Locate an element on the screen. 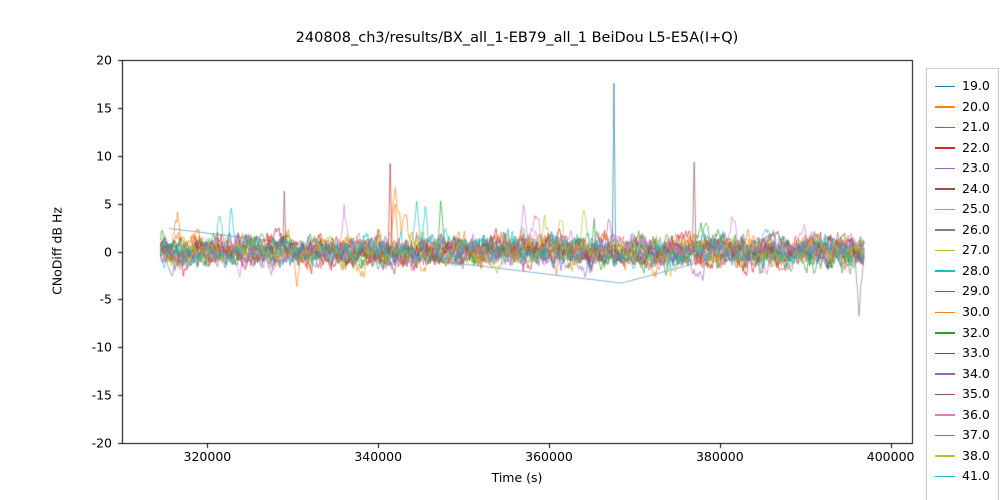 The height and width of the screenshot is (500, 1000). y-tick-label: 20 is located at coordinates (104, 60).